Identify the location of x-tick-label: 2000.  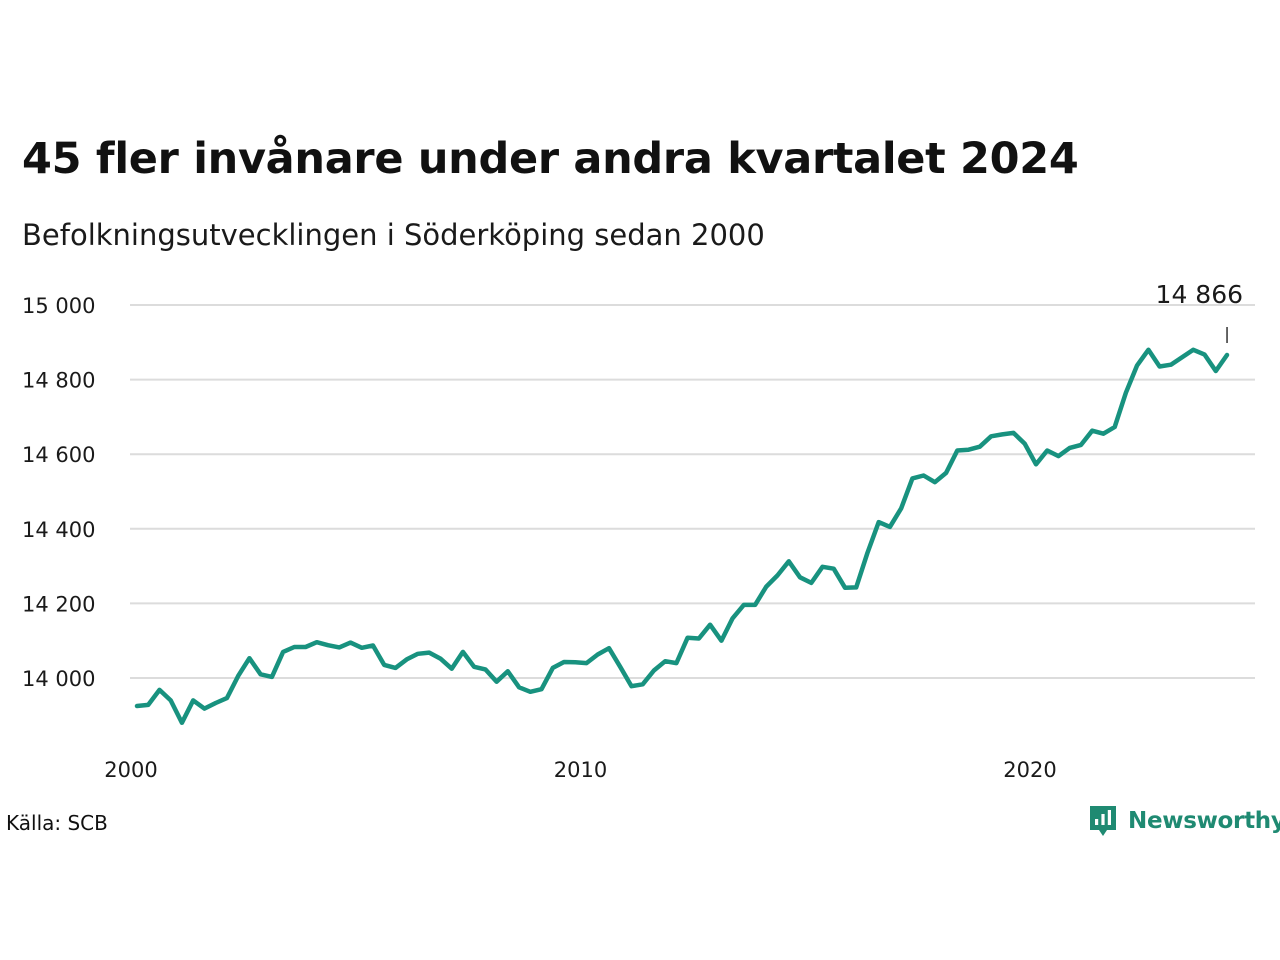
(130, 770).